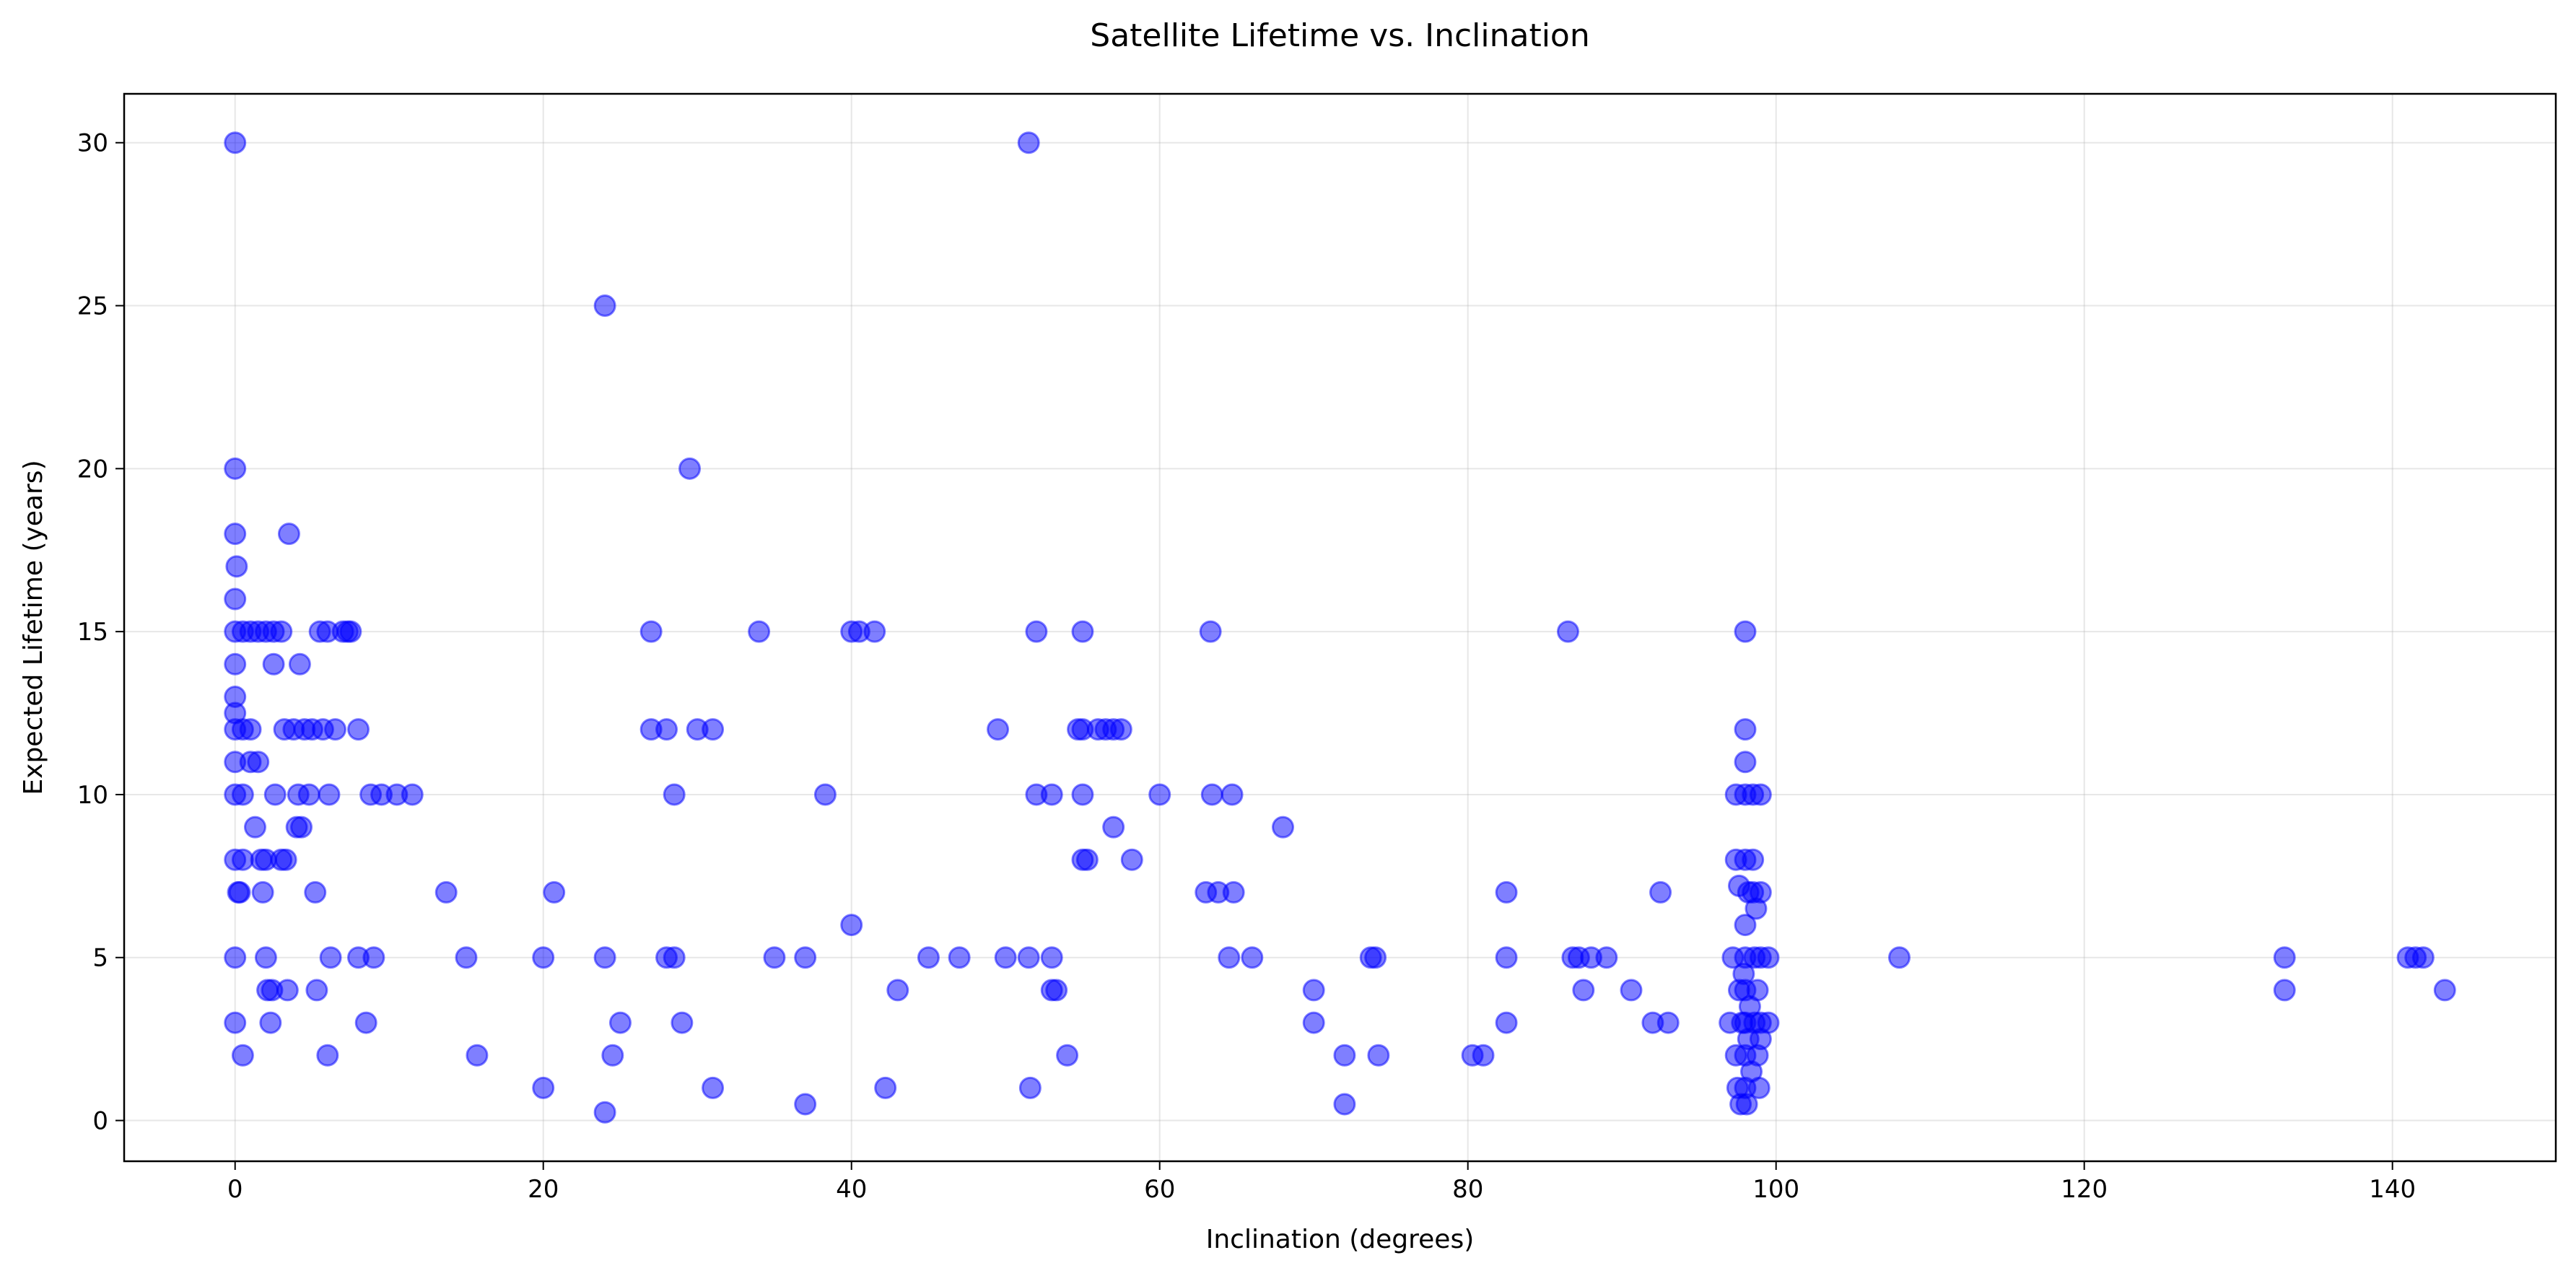 The height and width of the screenshot is (1276, 2576). I want to click on x-tick-label: 0, so click(235, 1189).